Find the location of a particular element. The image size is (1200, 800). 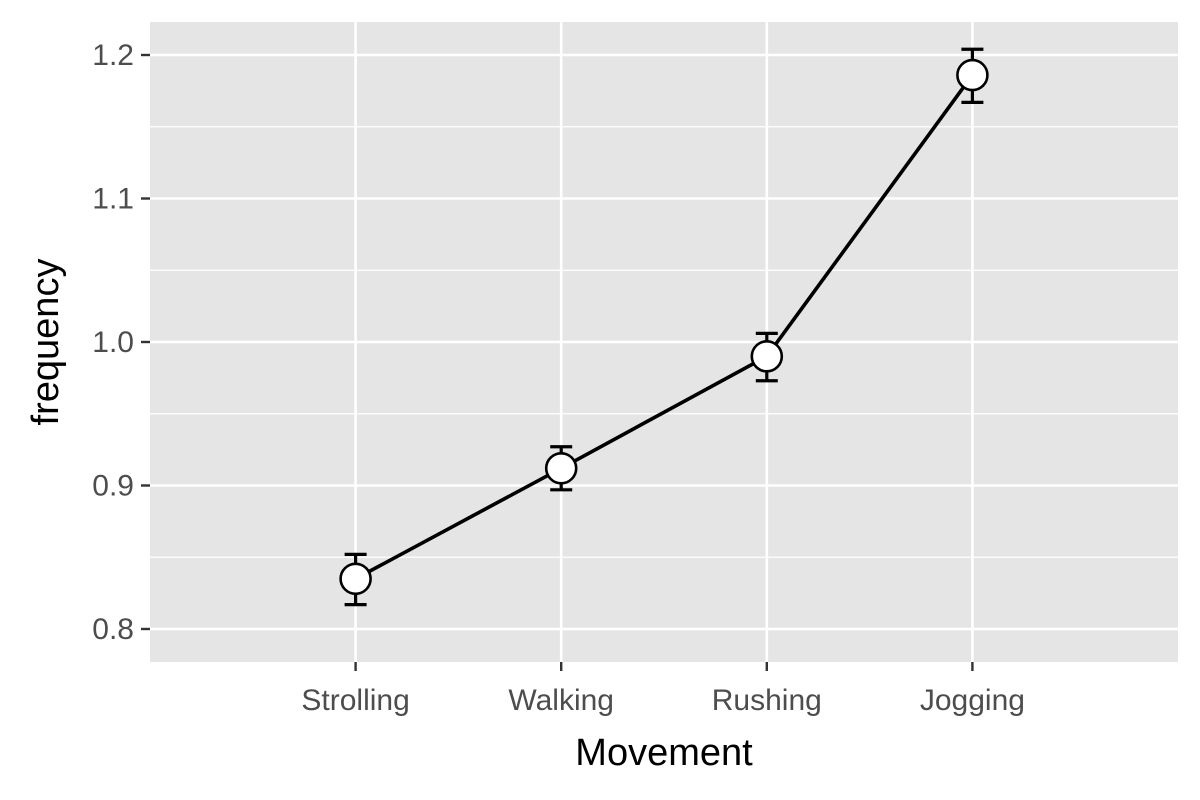

x-tick-label: Walking is located at coordinates (561, 700).